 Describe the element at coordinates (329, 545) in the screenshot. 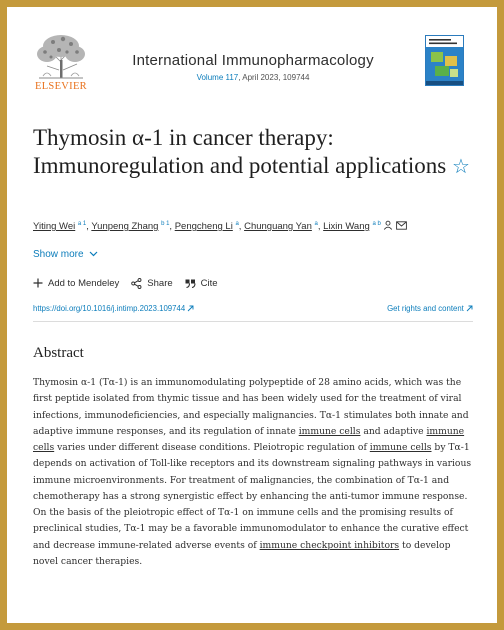

I see `topic-link-immune-checkpoint-inhibitors: immune checkpoint inhibitors` at that location.